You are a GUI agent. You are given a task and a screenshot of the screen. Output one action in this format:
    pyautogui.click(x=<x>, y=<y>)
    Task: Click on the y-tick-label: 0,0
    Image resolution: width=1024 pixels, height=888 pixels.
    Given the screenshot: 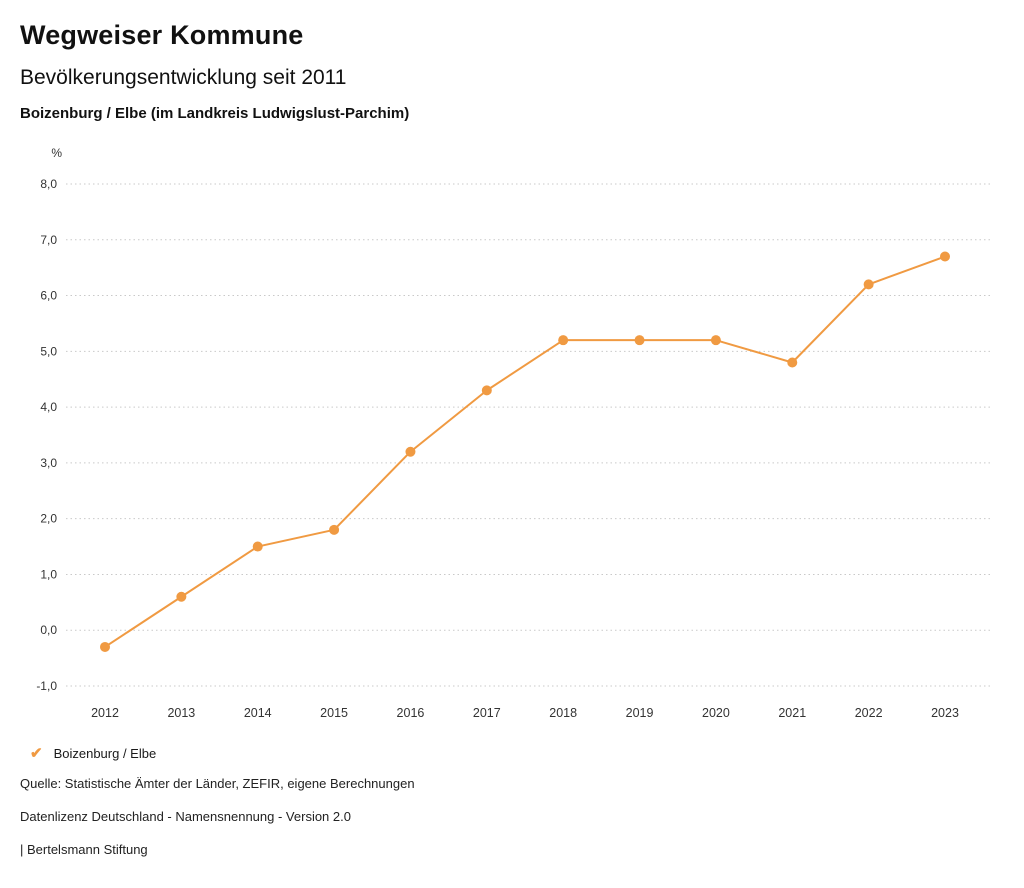 What is the action you would take?
    pyautogui.click(x=48, y=630)
    